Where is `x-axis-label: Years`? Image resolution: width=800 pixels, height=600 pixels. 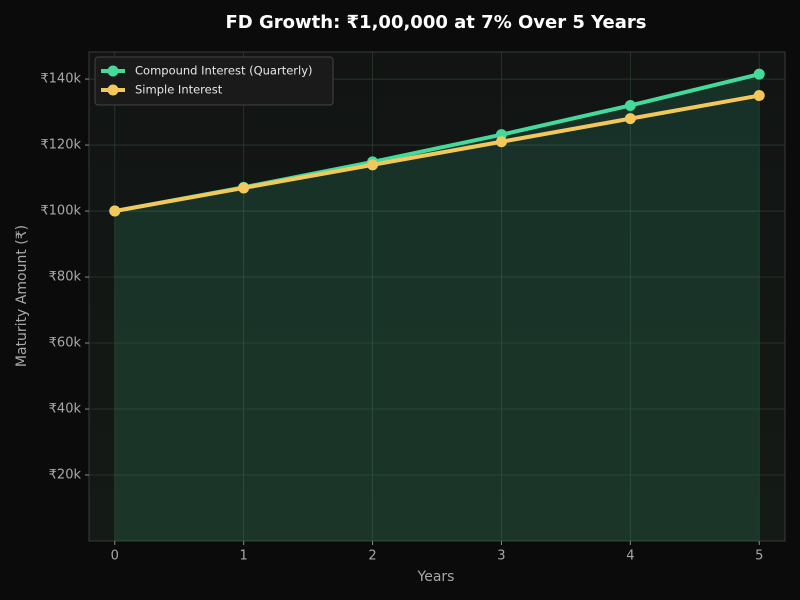
x-axis-label: Years is located at coordinates (436, 577).